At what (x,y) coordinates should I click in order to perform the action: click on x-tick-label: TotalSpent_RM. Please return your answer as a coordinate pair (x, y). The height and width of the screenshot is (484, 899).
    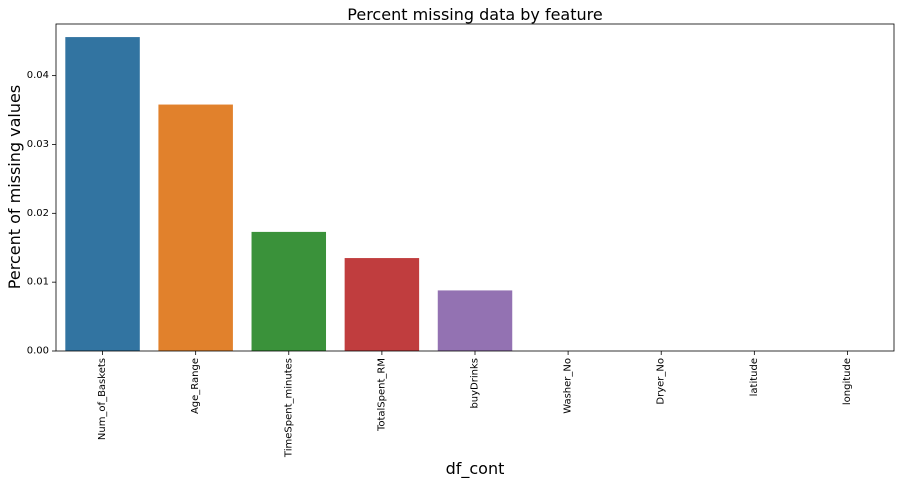
    Looking at the image, I should click on (381, 395).